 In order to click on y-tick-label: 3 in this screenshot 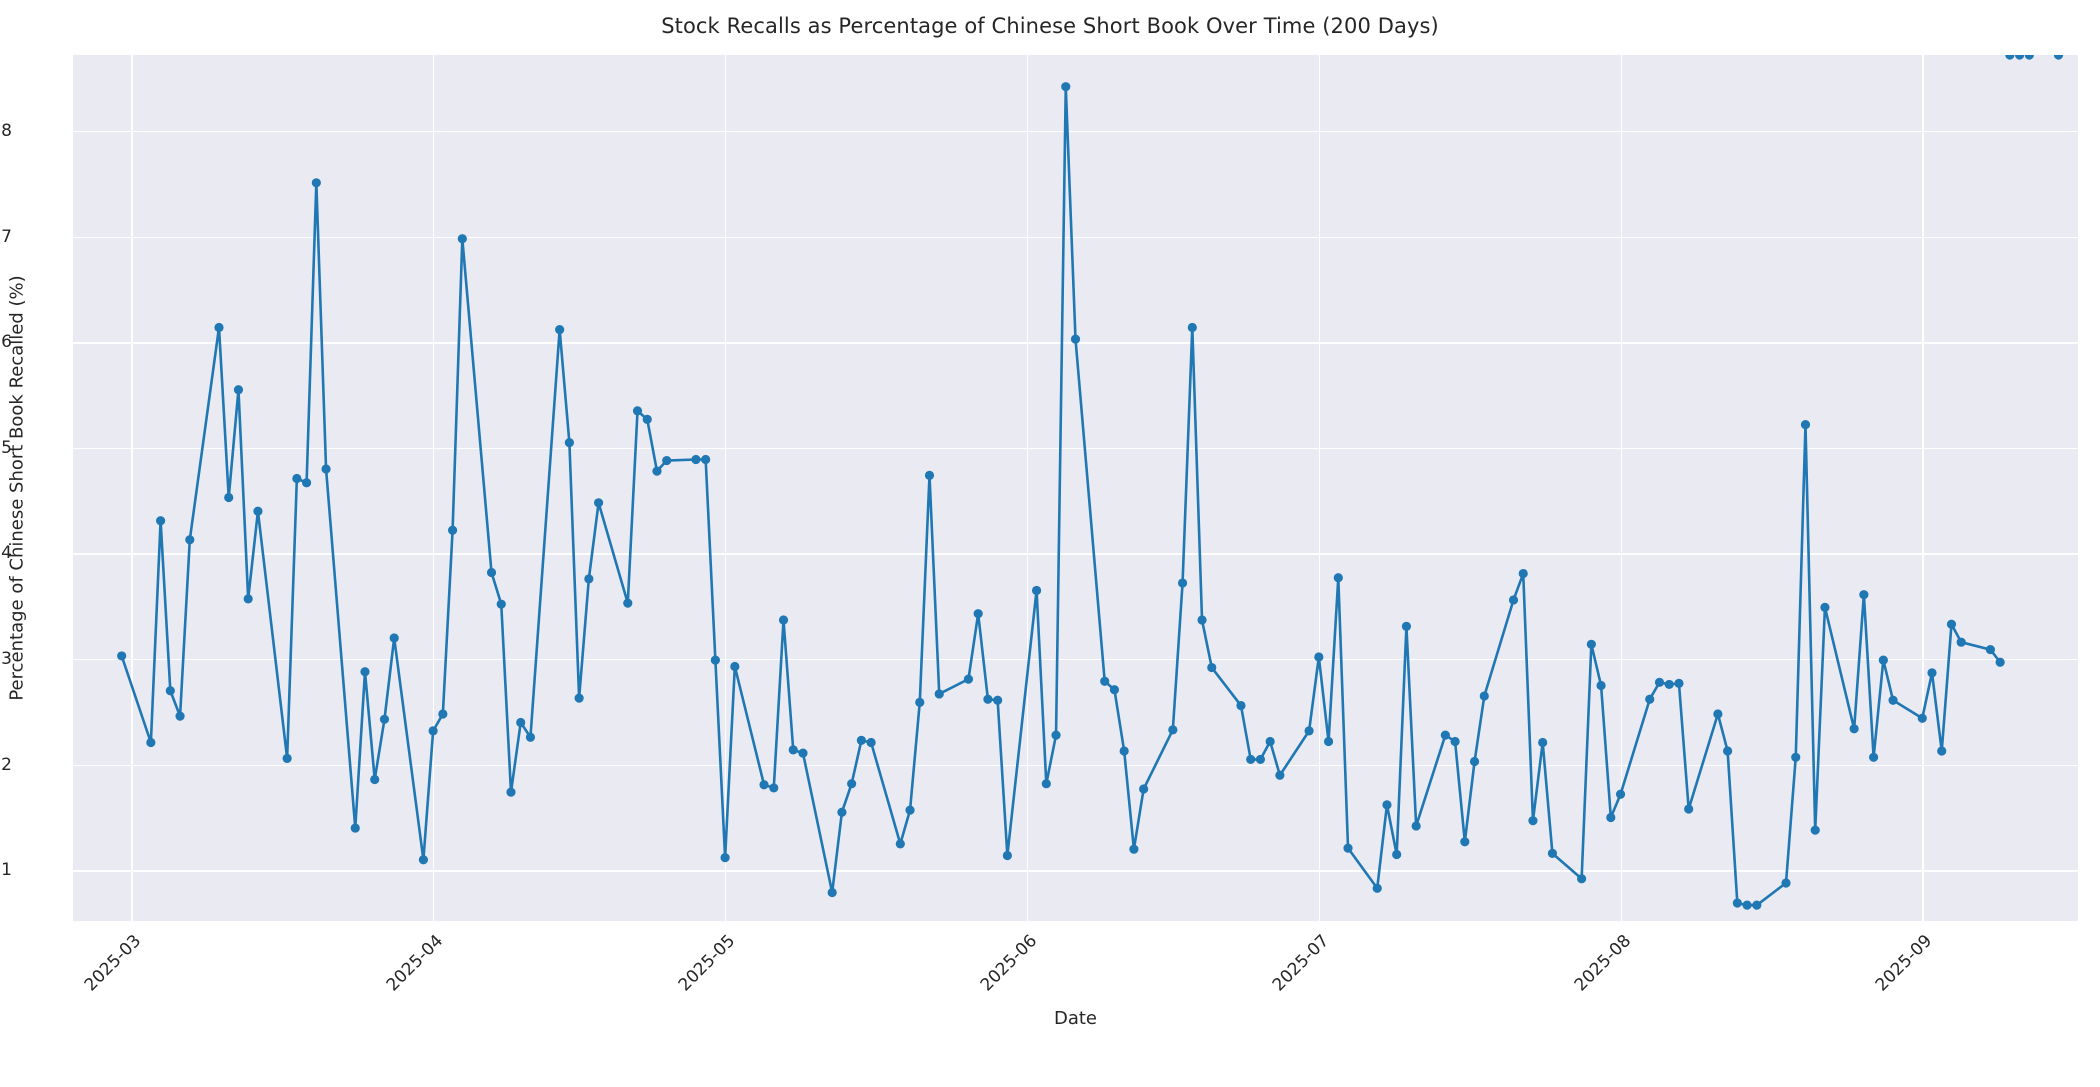, I will do `click(6, 659)`.